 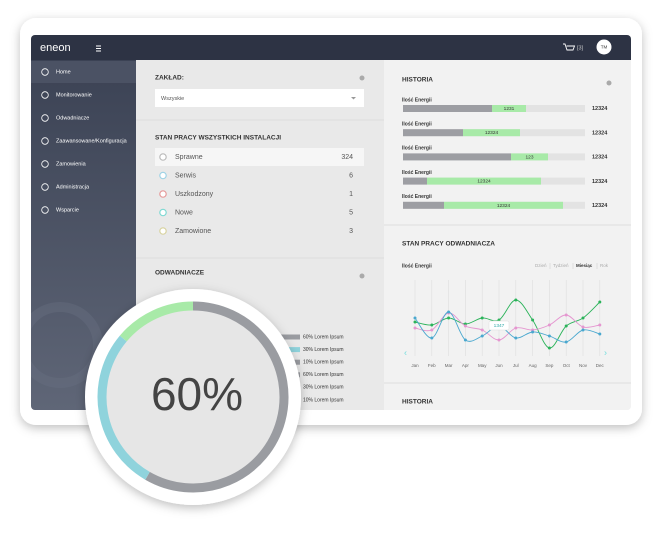 I want to click on plant-label: ZAKŁAD:, so click(x=169, y=78).